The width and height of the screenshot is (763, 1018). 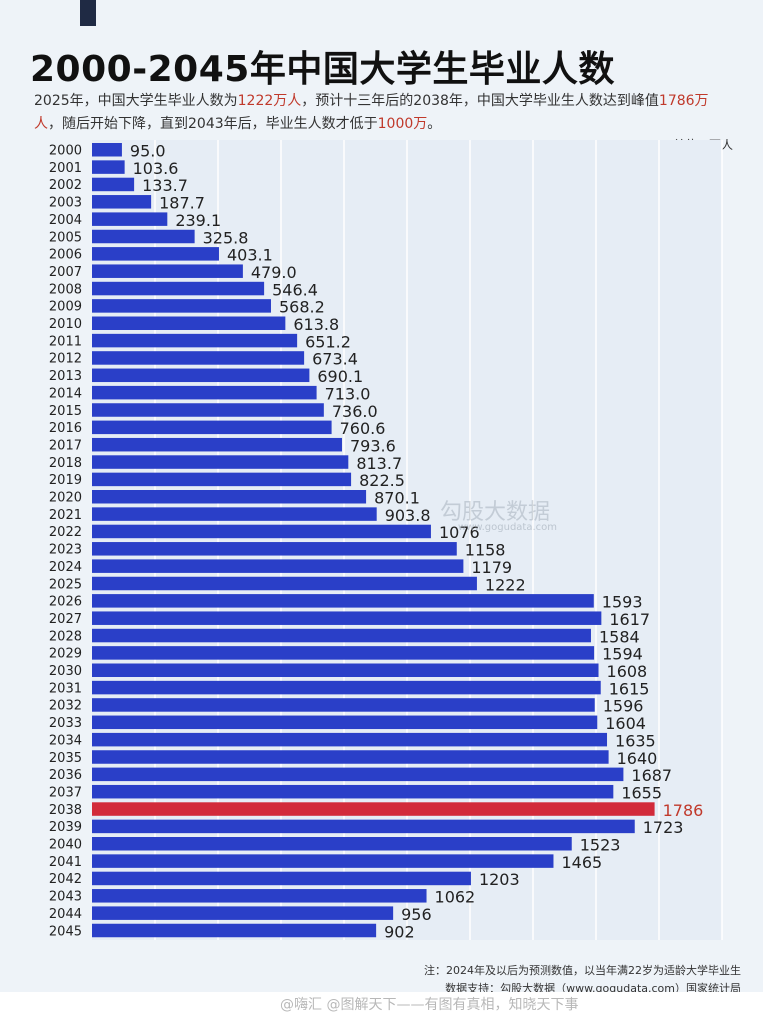 What do you see at coordinates (429, 1005) in the screenshot?
I see `footer-watermark: @嗨汇 @图解天下——有图有真相，知晓天下事` at bounding box center [429, 1005].